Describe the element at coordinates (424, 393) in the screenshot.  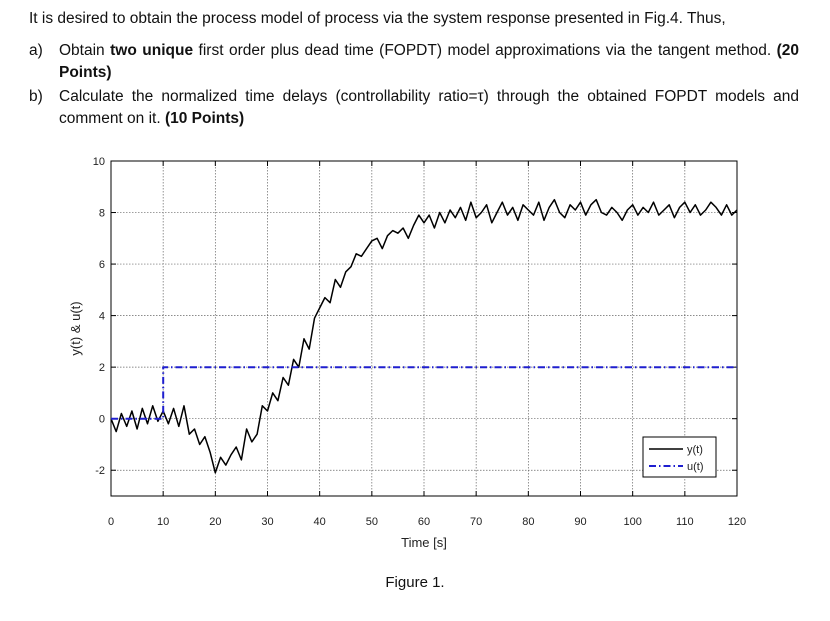
I see `series-line-u` at that location.